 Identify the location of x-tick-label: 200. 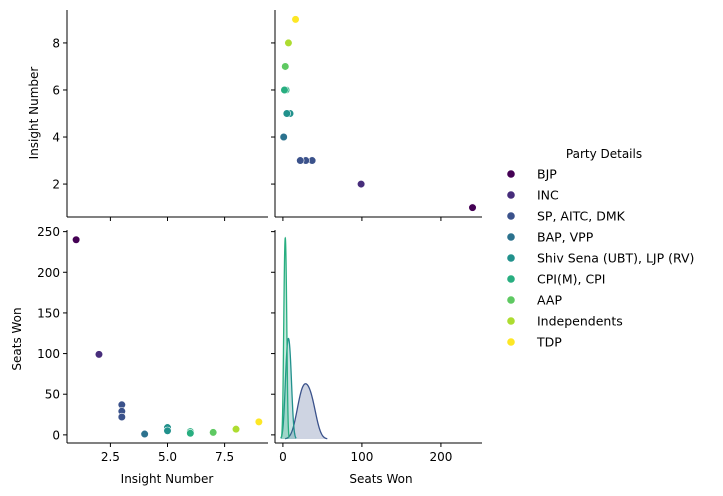
(440, 457).